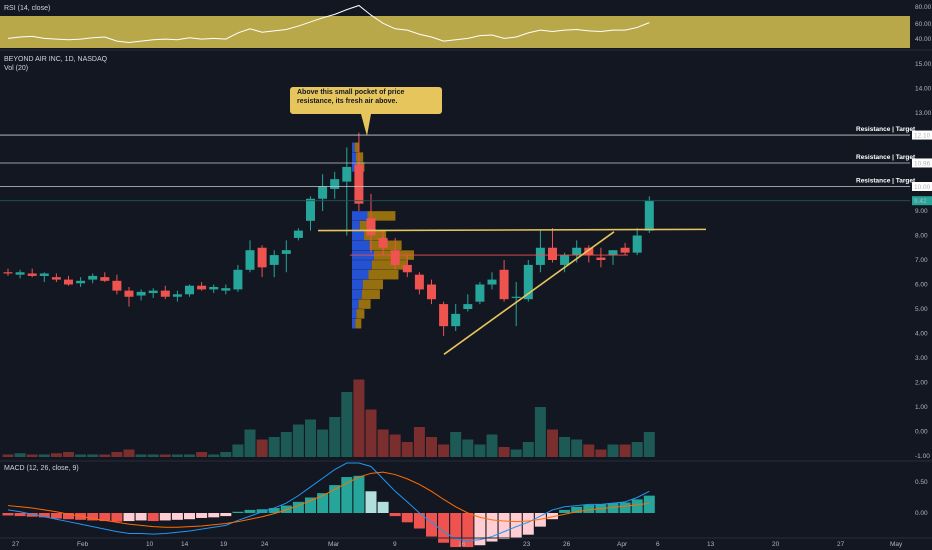 This screenshot has width=932, height=550. What do you see at coordinates (711, 544) in the screenshot?
I see `time-tick: 13` at bounding box center [711, 544].